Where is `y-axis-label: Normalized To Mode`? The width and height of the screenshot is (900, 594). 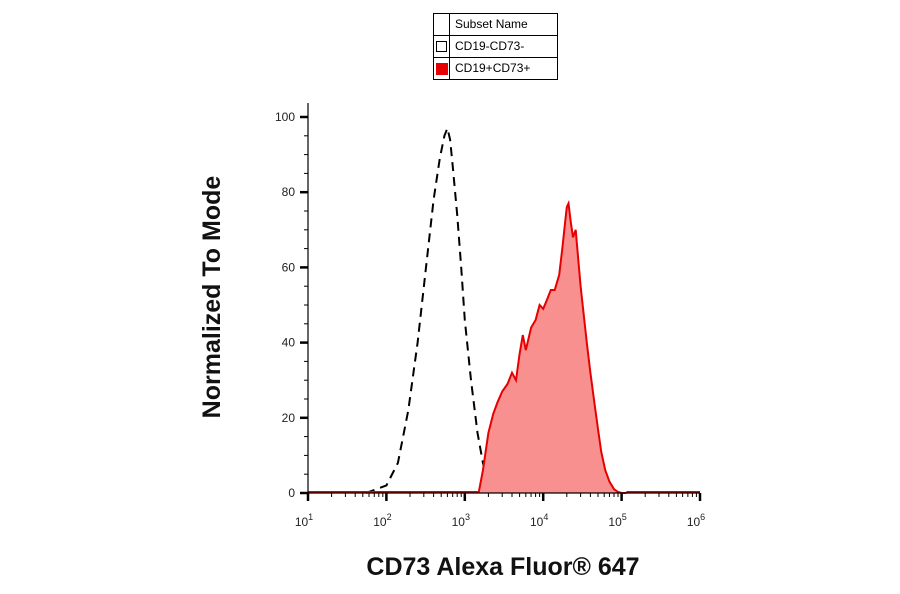
y-axis-label: Normalized To Mode is located at coordinates (212, 297).